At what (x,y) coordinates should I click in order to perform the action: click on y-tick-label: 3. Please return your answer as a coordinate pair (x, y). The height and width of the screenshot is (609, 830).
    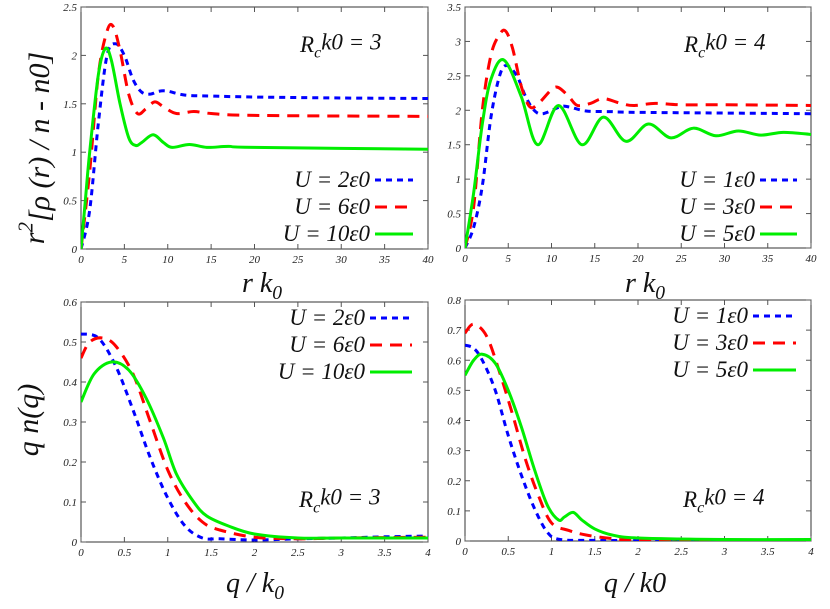
    Looking at the image, I should click on (458, 42).